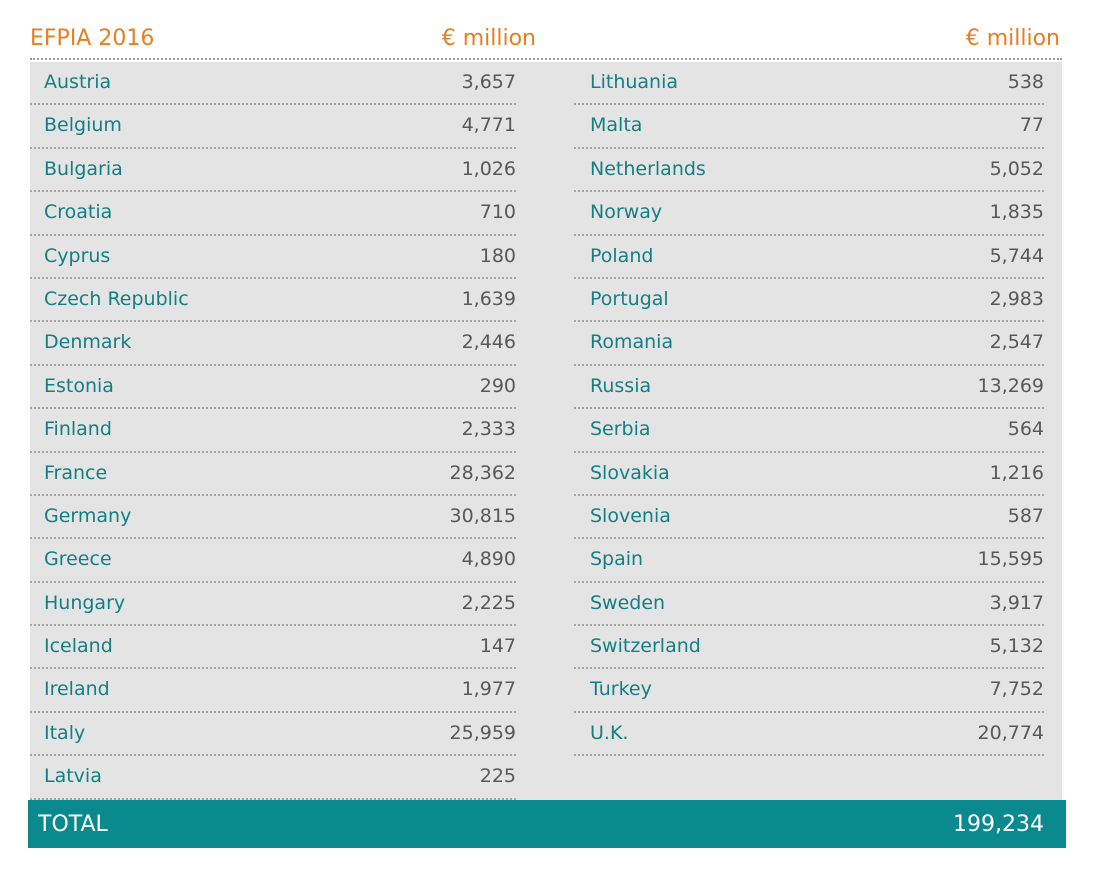  Describe the element at coordinates (273, 127) in the screenshot. I see `table-row: Belgium 4,771` at that location.